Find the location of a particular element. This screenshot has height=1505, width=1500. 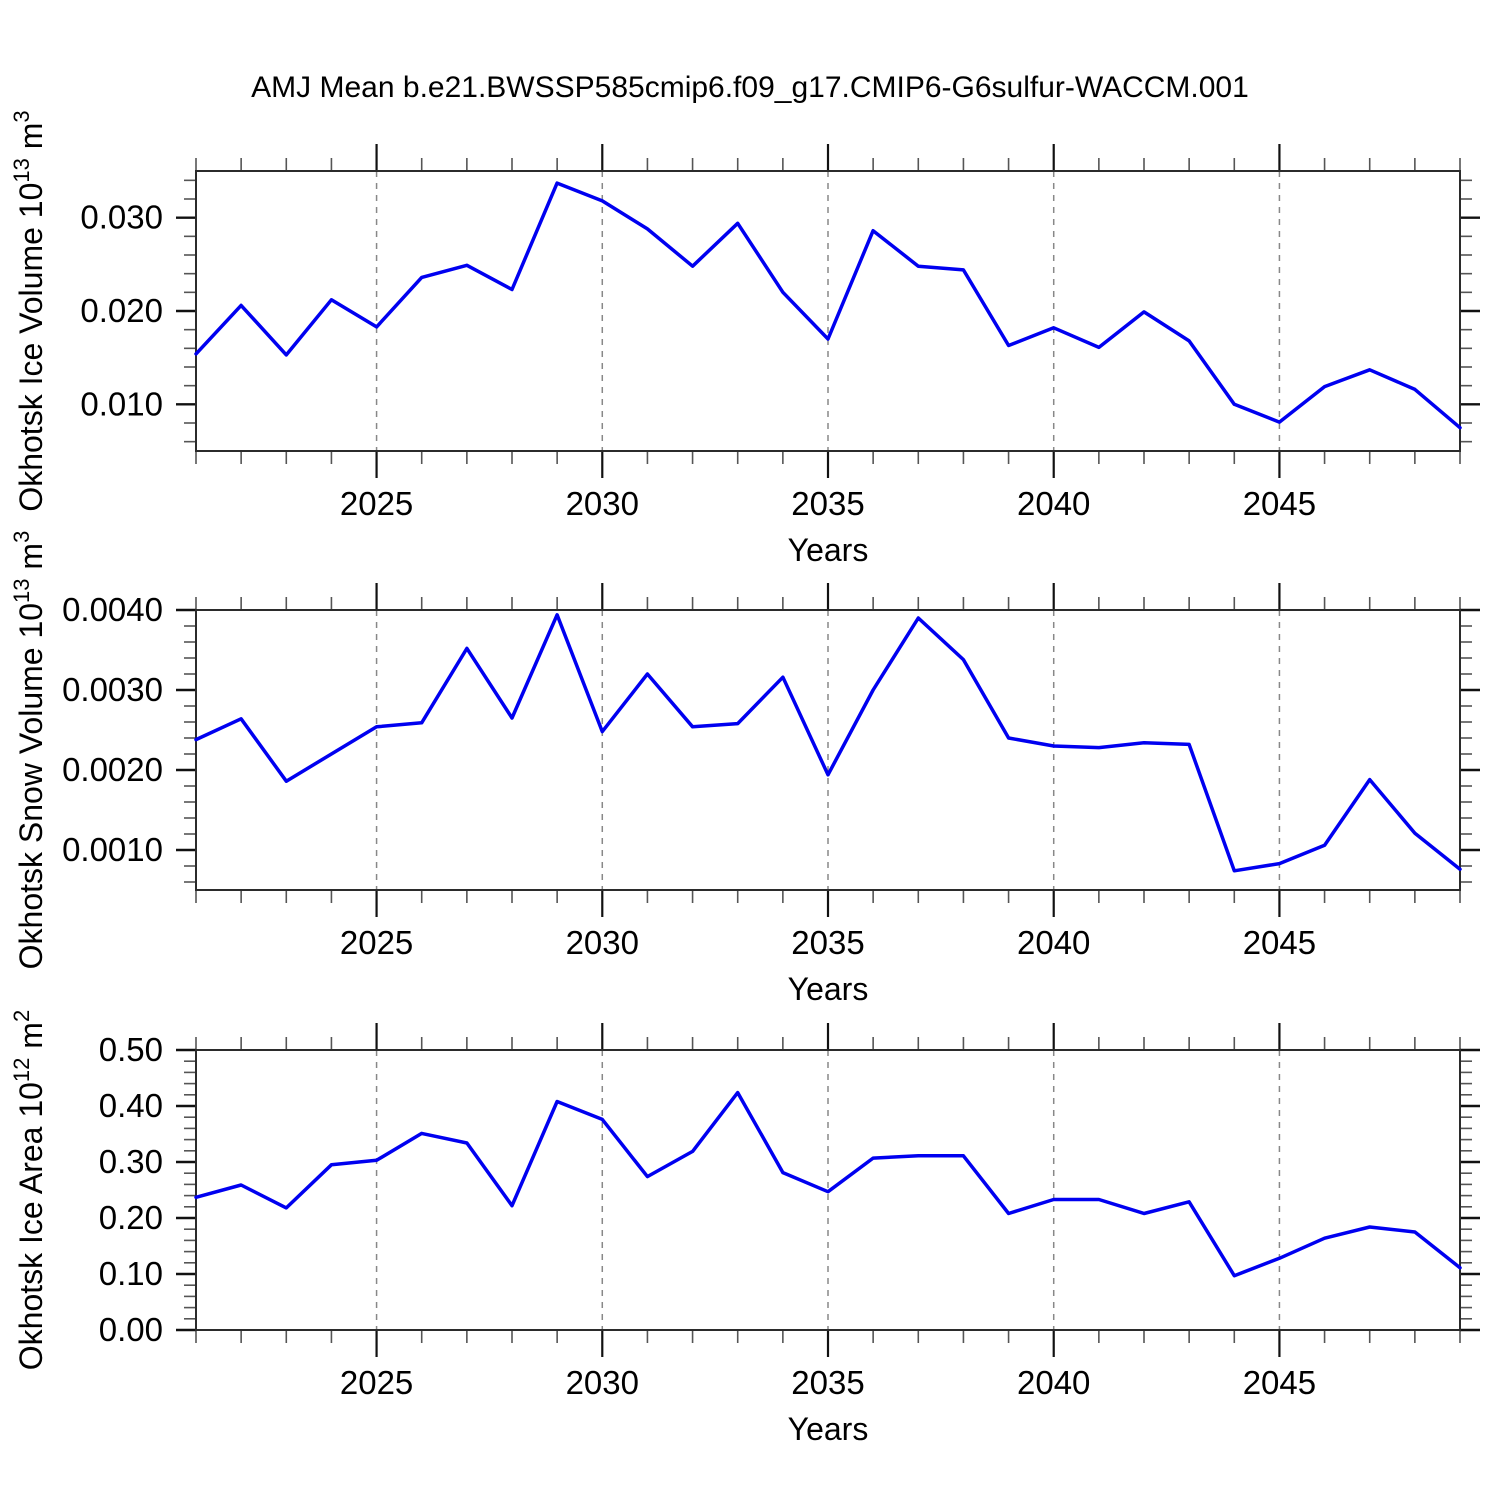

y-tick-label: 0.30 is located at coordinates (131, 1161).